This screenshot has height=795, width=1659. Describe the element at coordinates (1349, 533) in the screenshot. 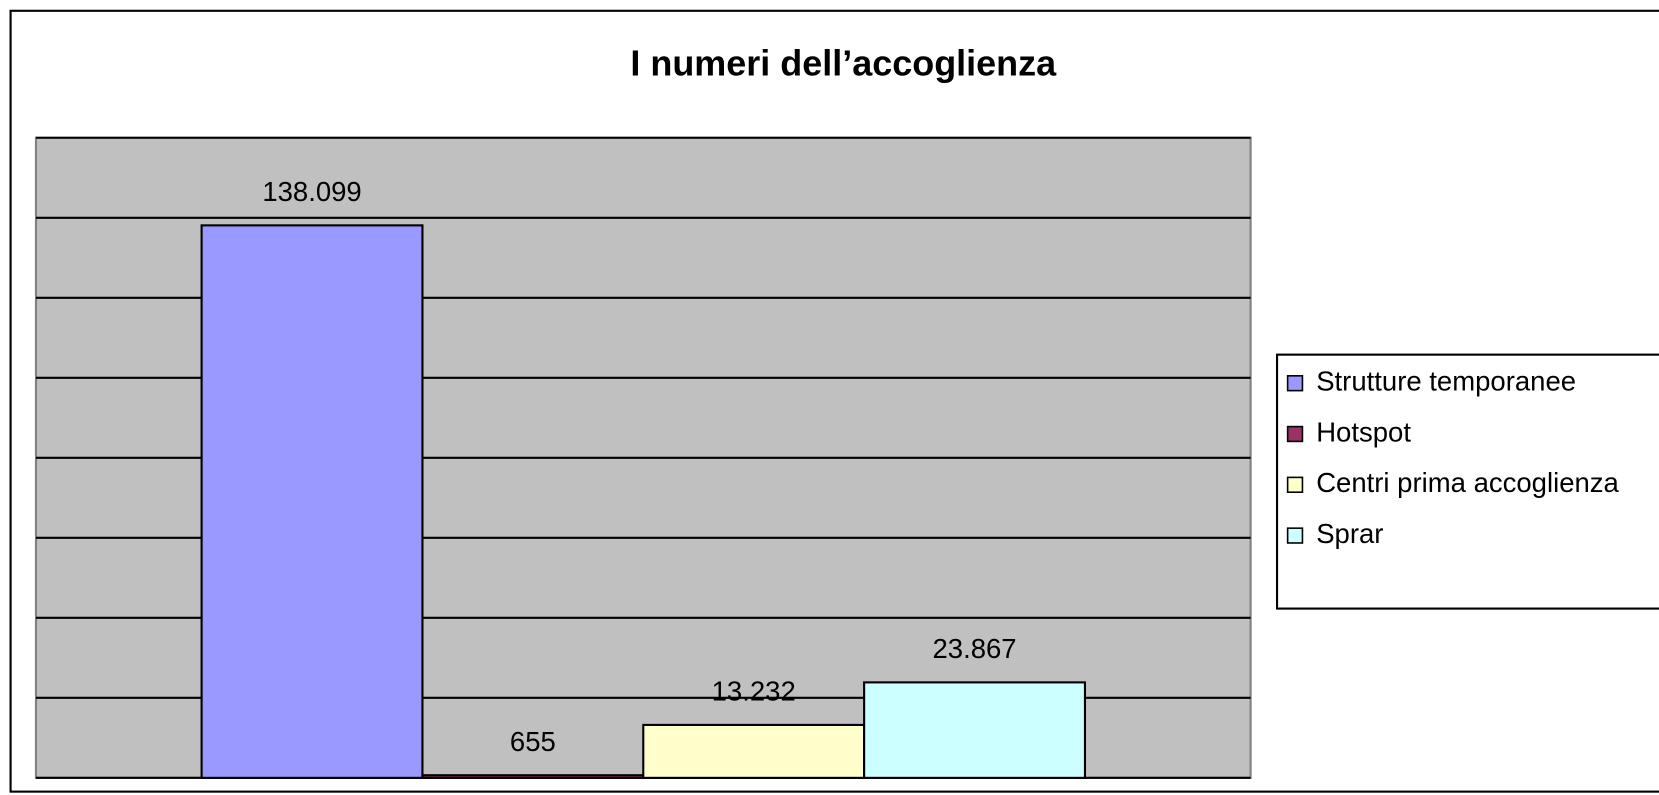

I see `legend-label: Sprar` at that location.